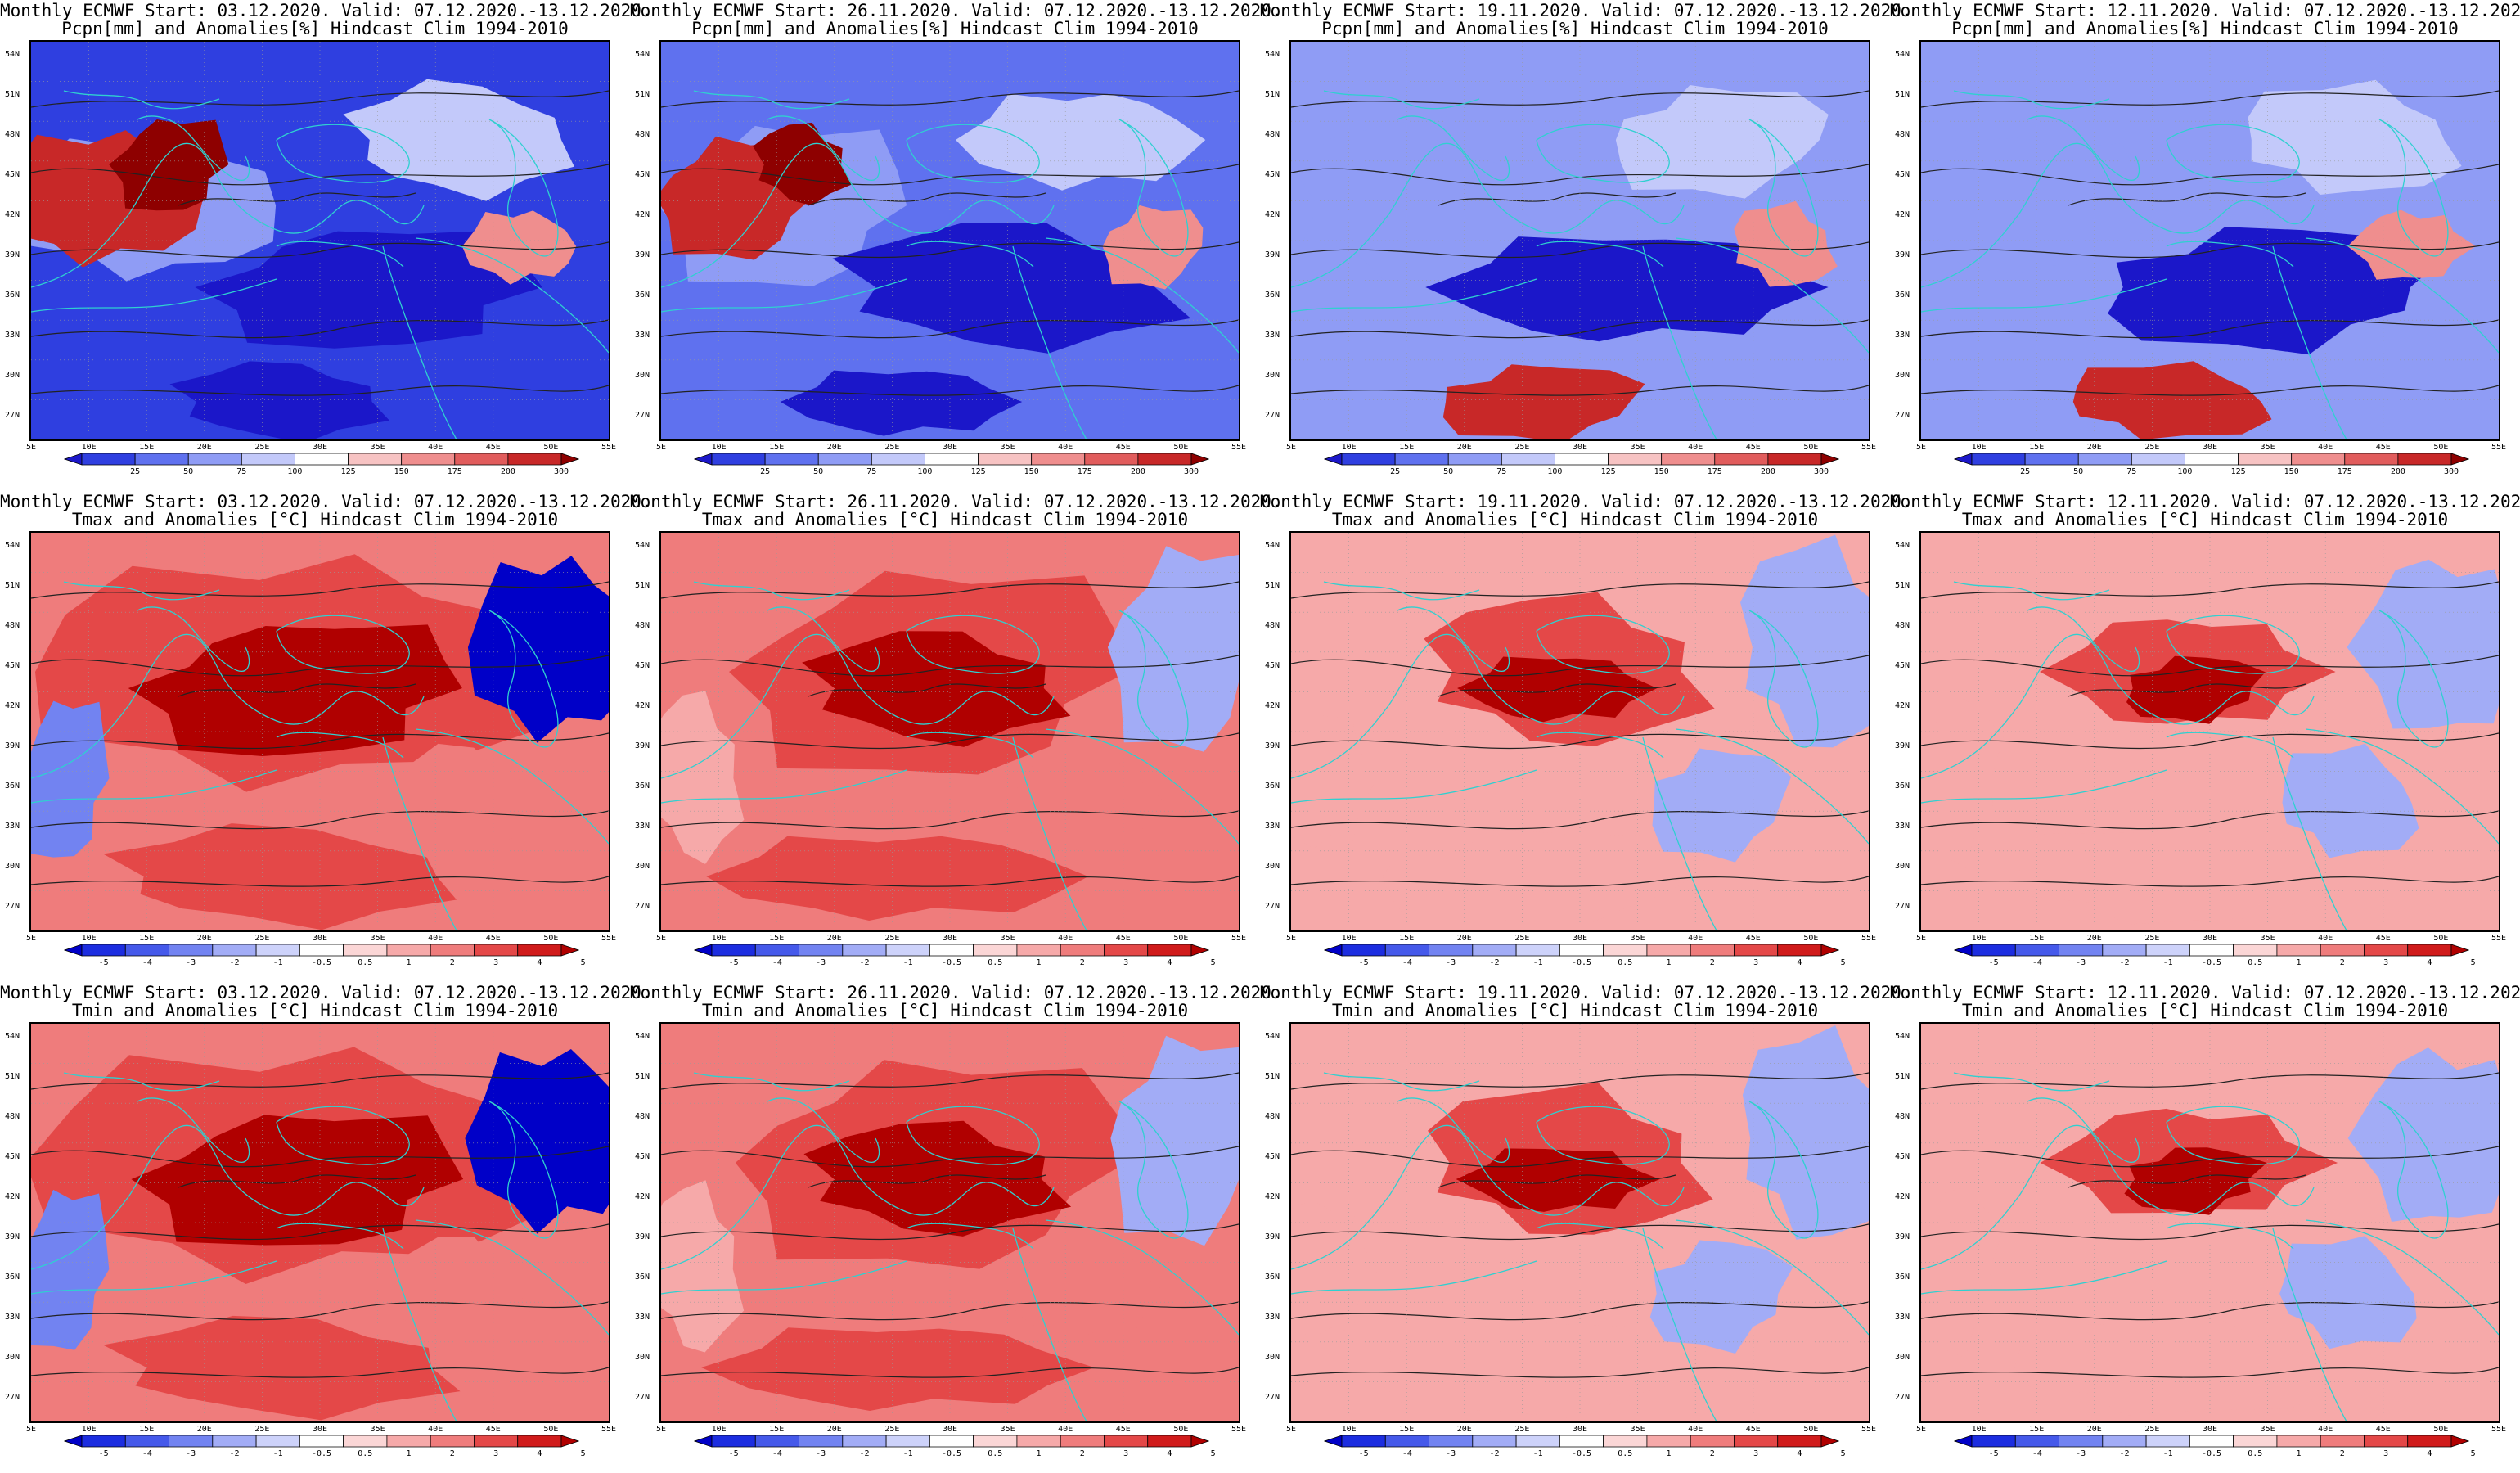  Describe the element at coordinates (366, 963) in the screenshot. I see `colorbar-label: 0.5` at that location.